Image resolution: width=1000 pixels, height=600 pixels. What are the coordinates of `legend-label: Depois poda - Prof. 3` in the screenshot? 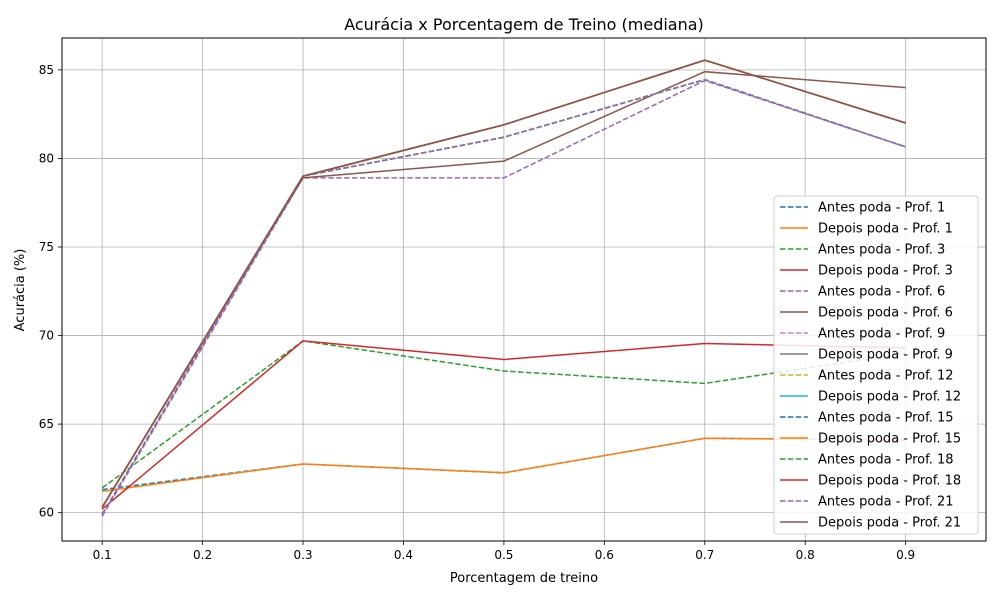 It's located at (885, 271).